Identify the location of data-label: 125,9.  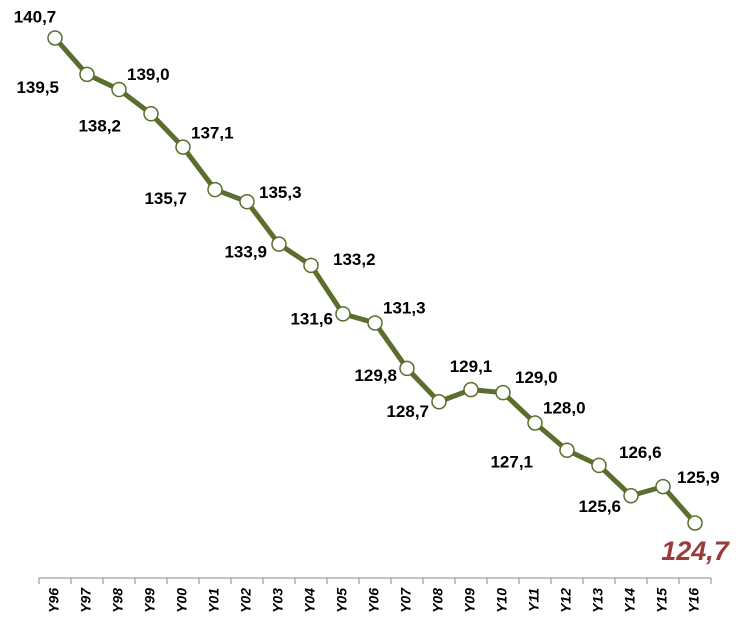
(698, 477).